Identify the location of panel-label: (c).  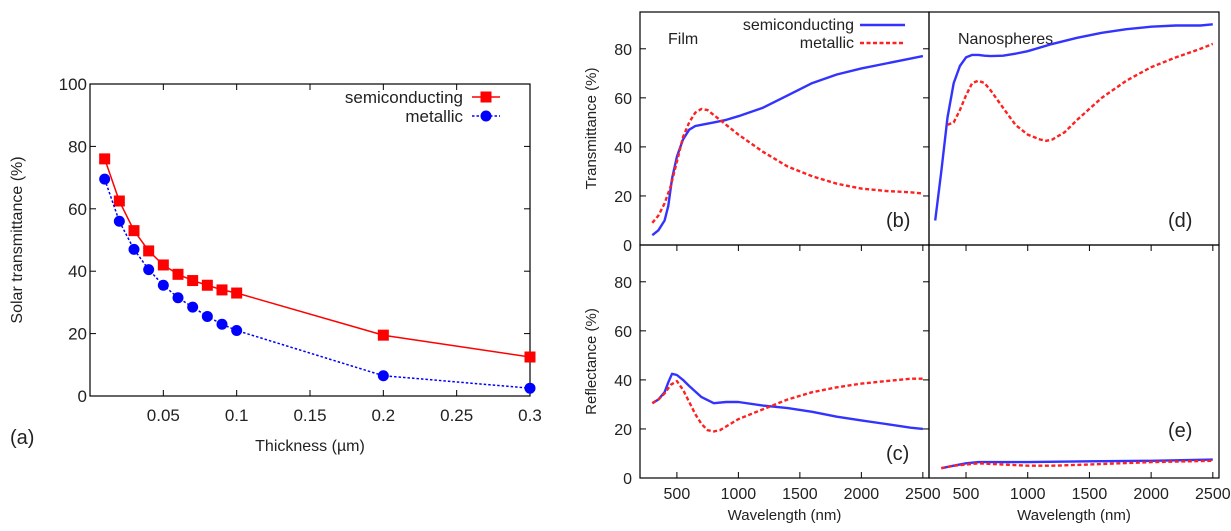
(897, 454).